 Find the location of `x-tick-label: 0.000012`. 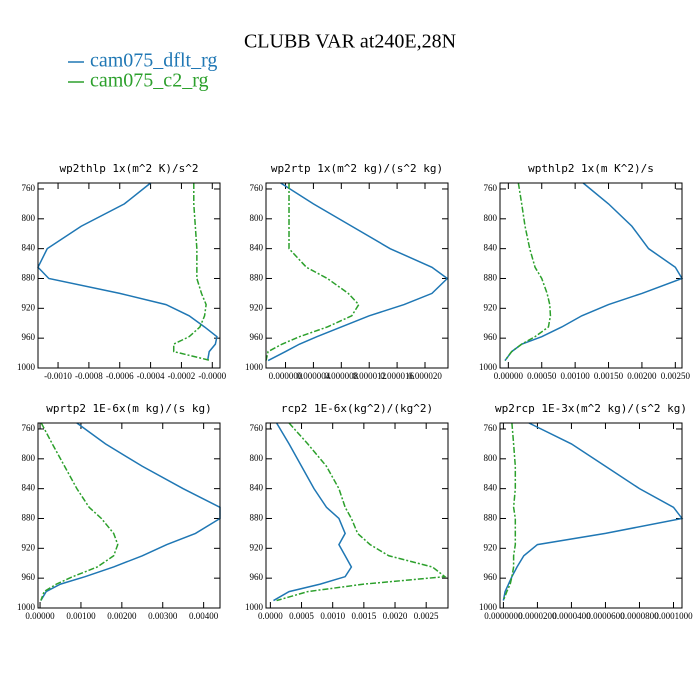

x-tick-label: 0.000012 is located at coordinates (369, 376).